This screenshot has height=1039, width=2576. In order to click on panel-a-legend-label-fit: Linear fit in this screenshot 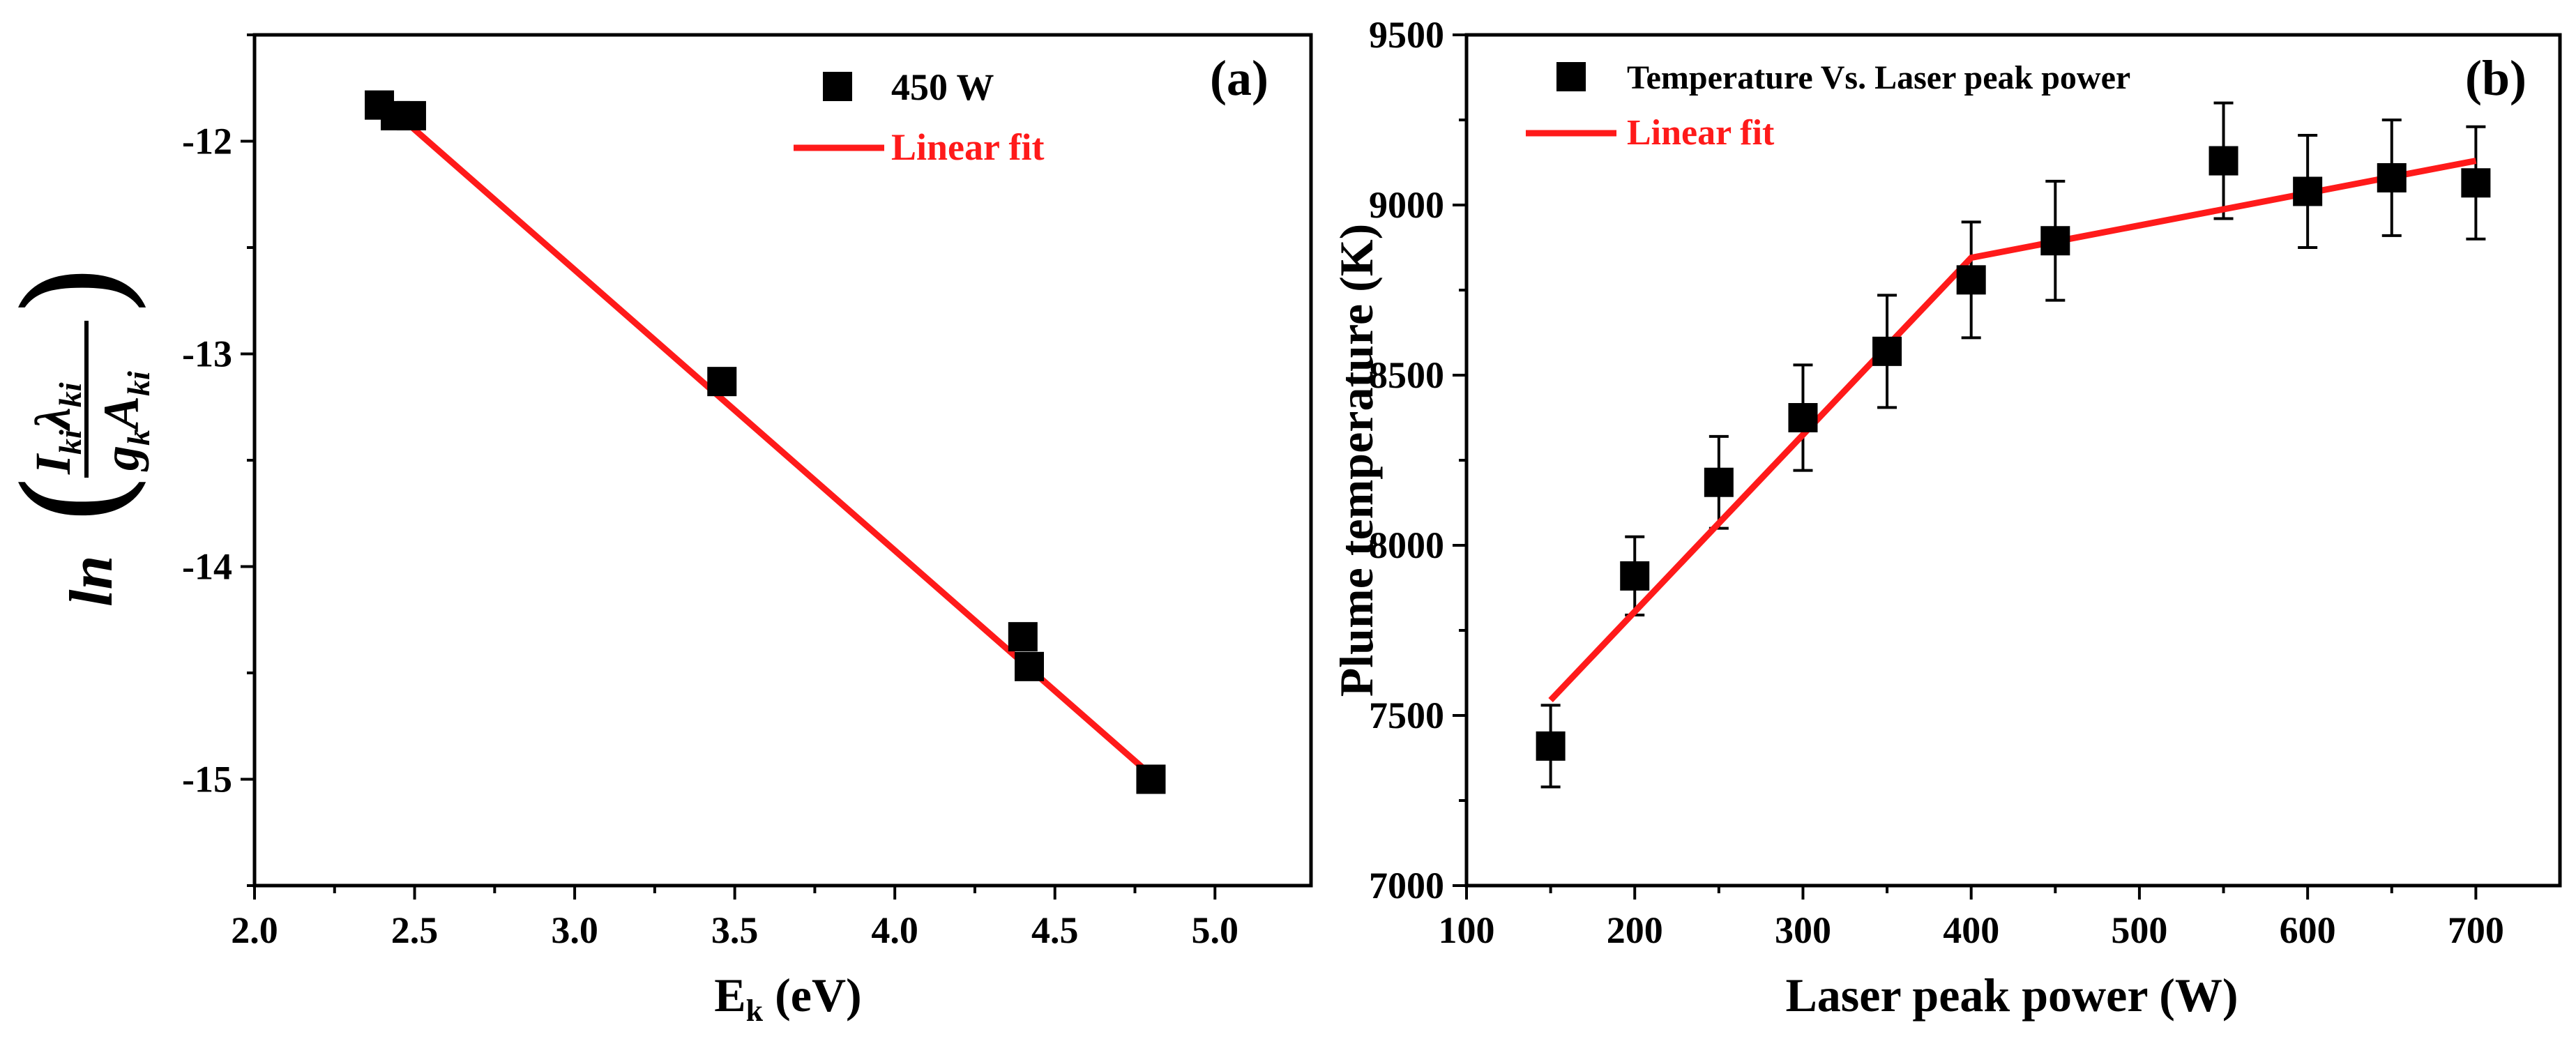, I will do `click(967, 147)`.